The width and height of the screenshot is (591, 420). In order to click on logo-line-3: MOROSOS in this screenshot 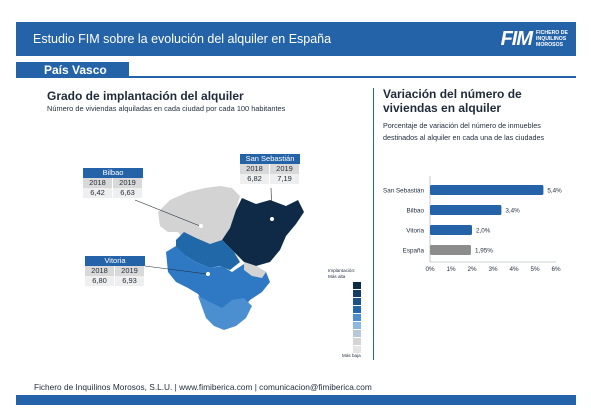, I will do `click(550, 45)`.